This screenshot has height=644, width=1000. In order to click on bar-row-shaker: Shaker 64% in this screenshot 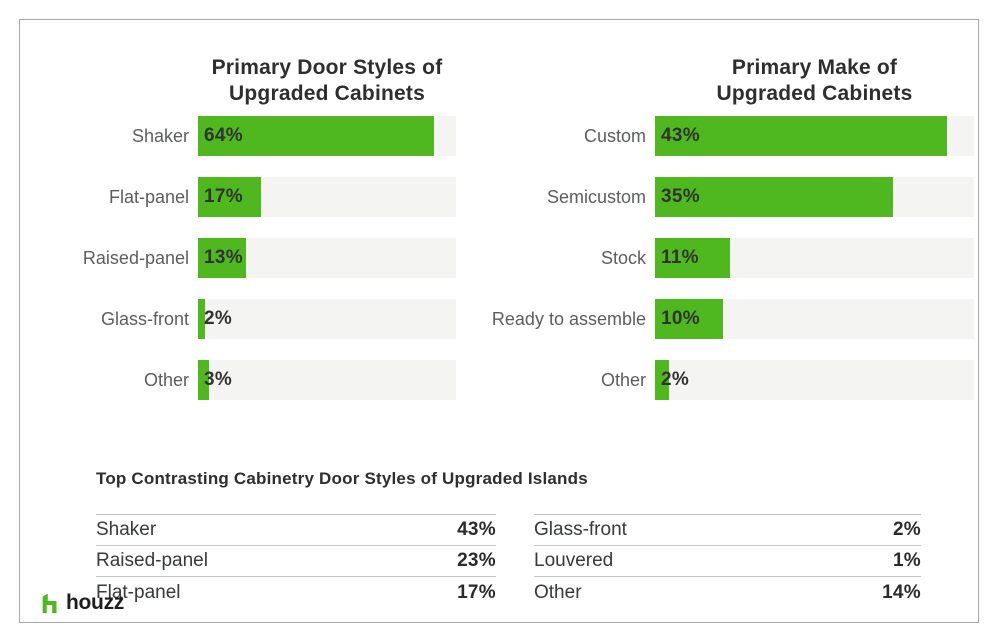, I will do `click(247, 136)`.